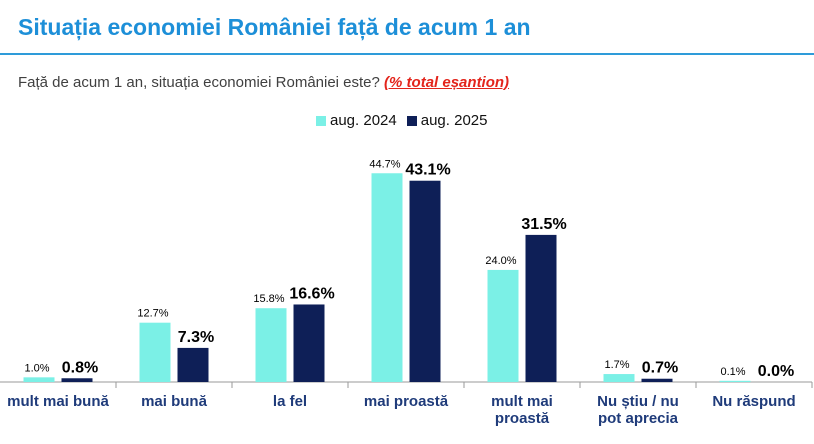 Image resolution: width=814 pixels, height=444 pixels. I want to click on legend-swatch-2025, so click(411, 120).